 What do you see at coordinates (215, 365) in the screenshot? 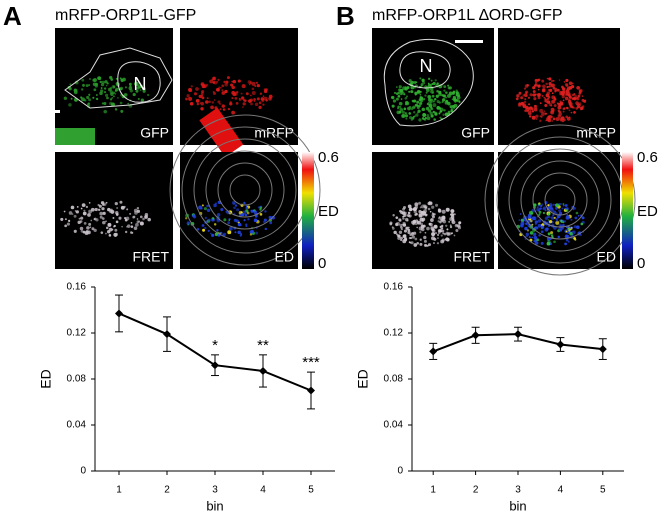
I see `data-point` at bounding box center [215, 365].